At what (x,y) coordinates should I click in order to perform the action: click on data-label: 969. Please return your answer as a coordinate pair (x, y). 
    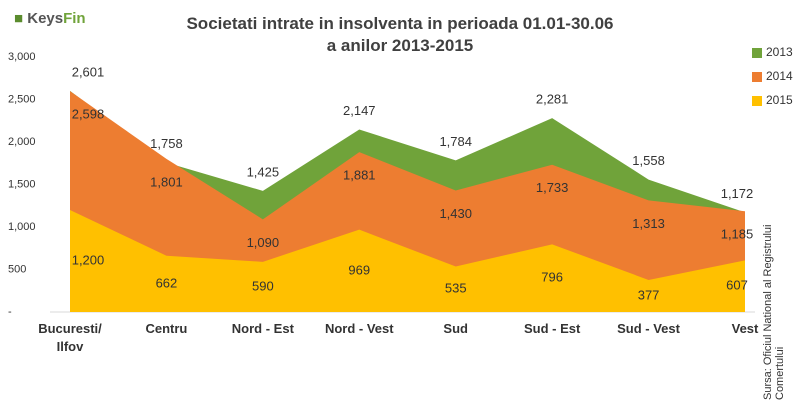
    Looking at the image, I should click on (359, 269).